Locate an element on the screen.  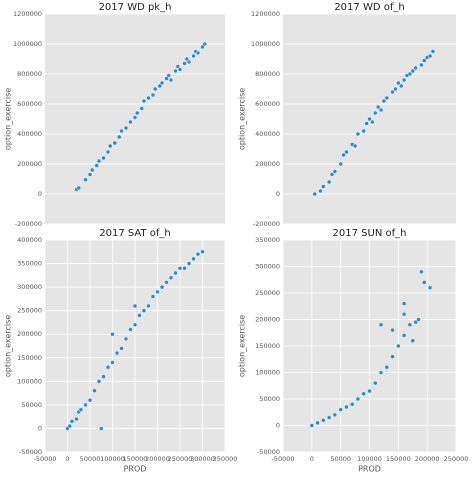
y-tick-label: 800000 is located at coordinates (29, 74).